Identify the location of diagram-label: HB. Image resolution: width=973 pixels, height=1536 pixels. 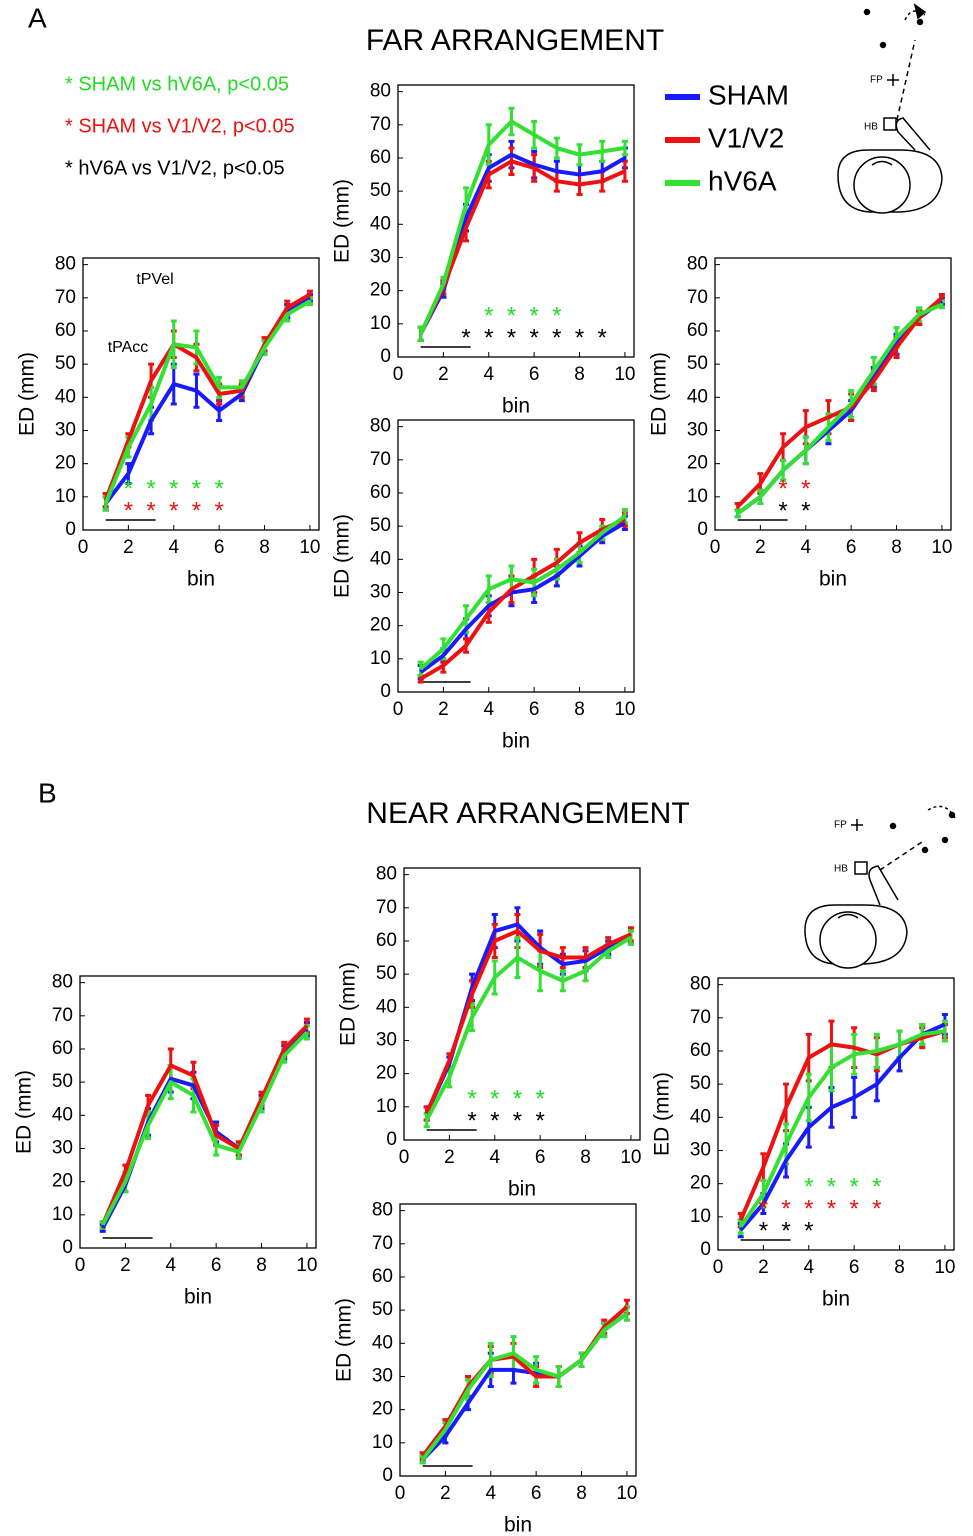
(841, 869).